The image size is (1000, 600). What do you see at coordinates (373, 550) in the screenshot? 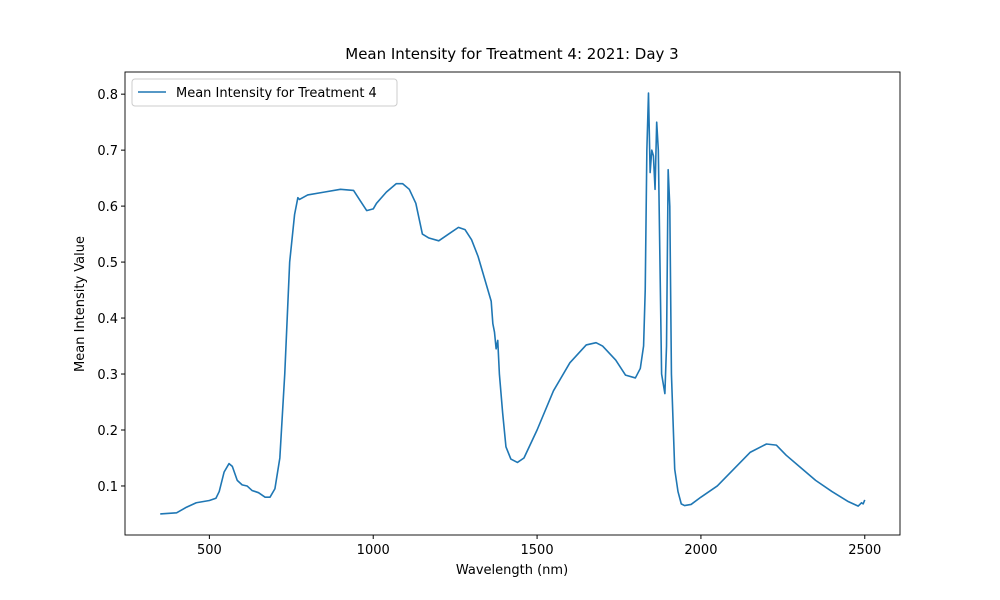
I see `x-tick-label: 1000` at bounding box center [373, 550].